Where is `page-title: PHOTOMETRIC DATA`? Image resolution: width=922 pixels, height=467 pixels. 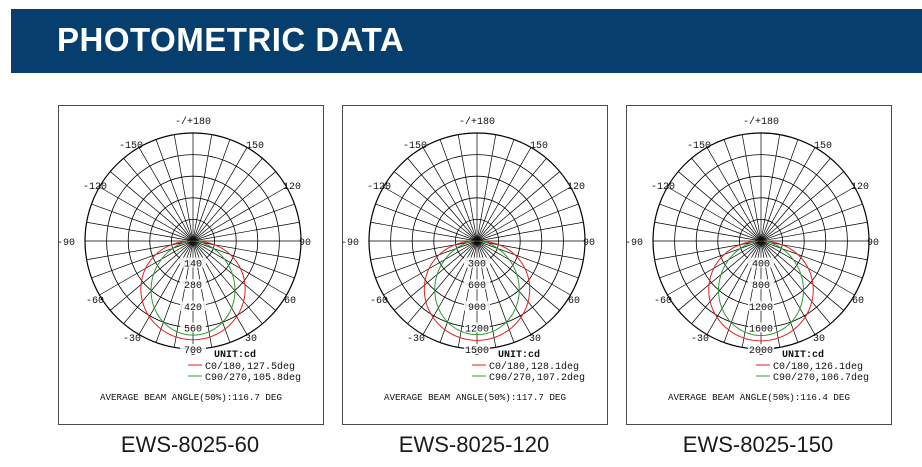 page-title: PHOTOMETRIC DATA is located at coordinates (231, 39).